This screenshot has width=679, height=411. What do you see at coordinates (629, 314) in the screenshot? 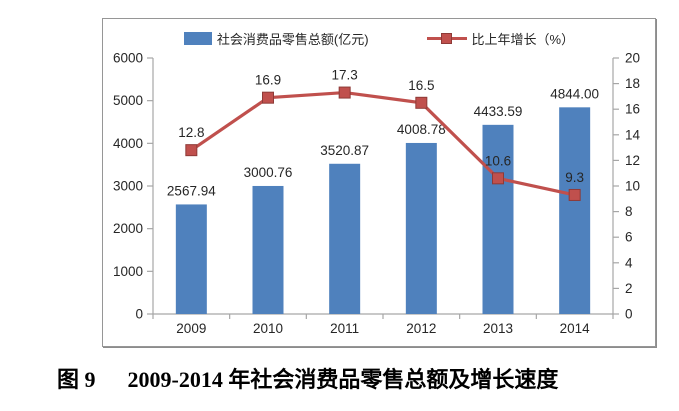
I see `right-axis-tick-label: 0` at bounding box center [629, 314].